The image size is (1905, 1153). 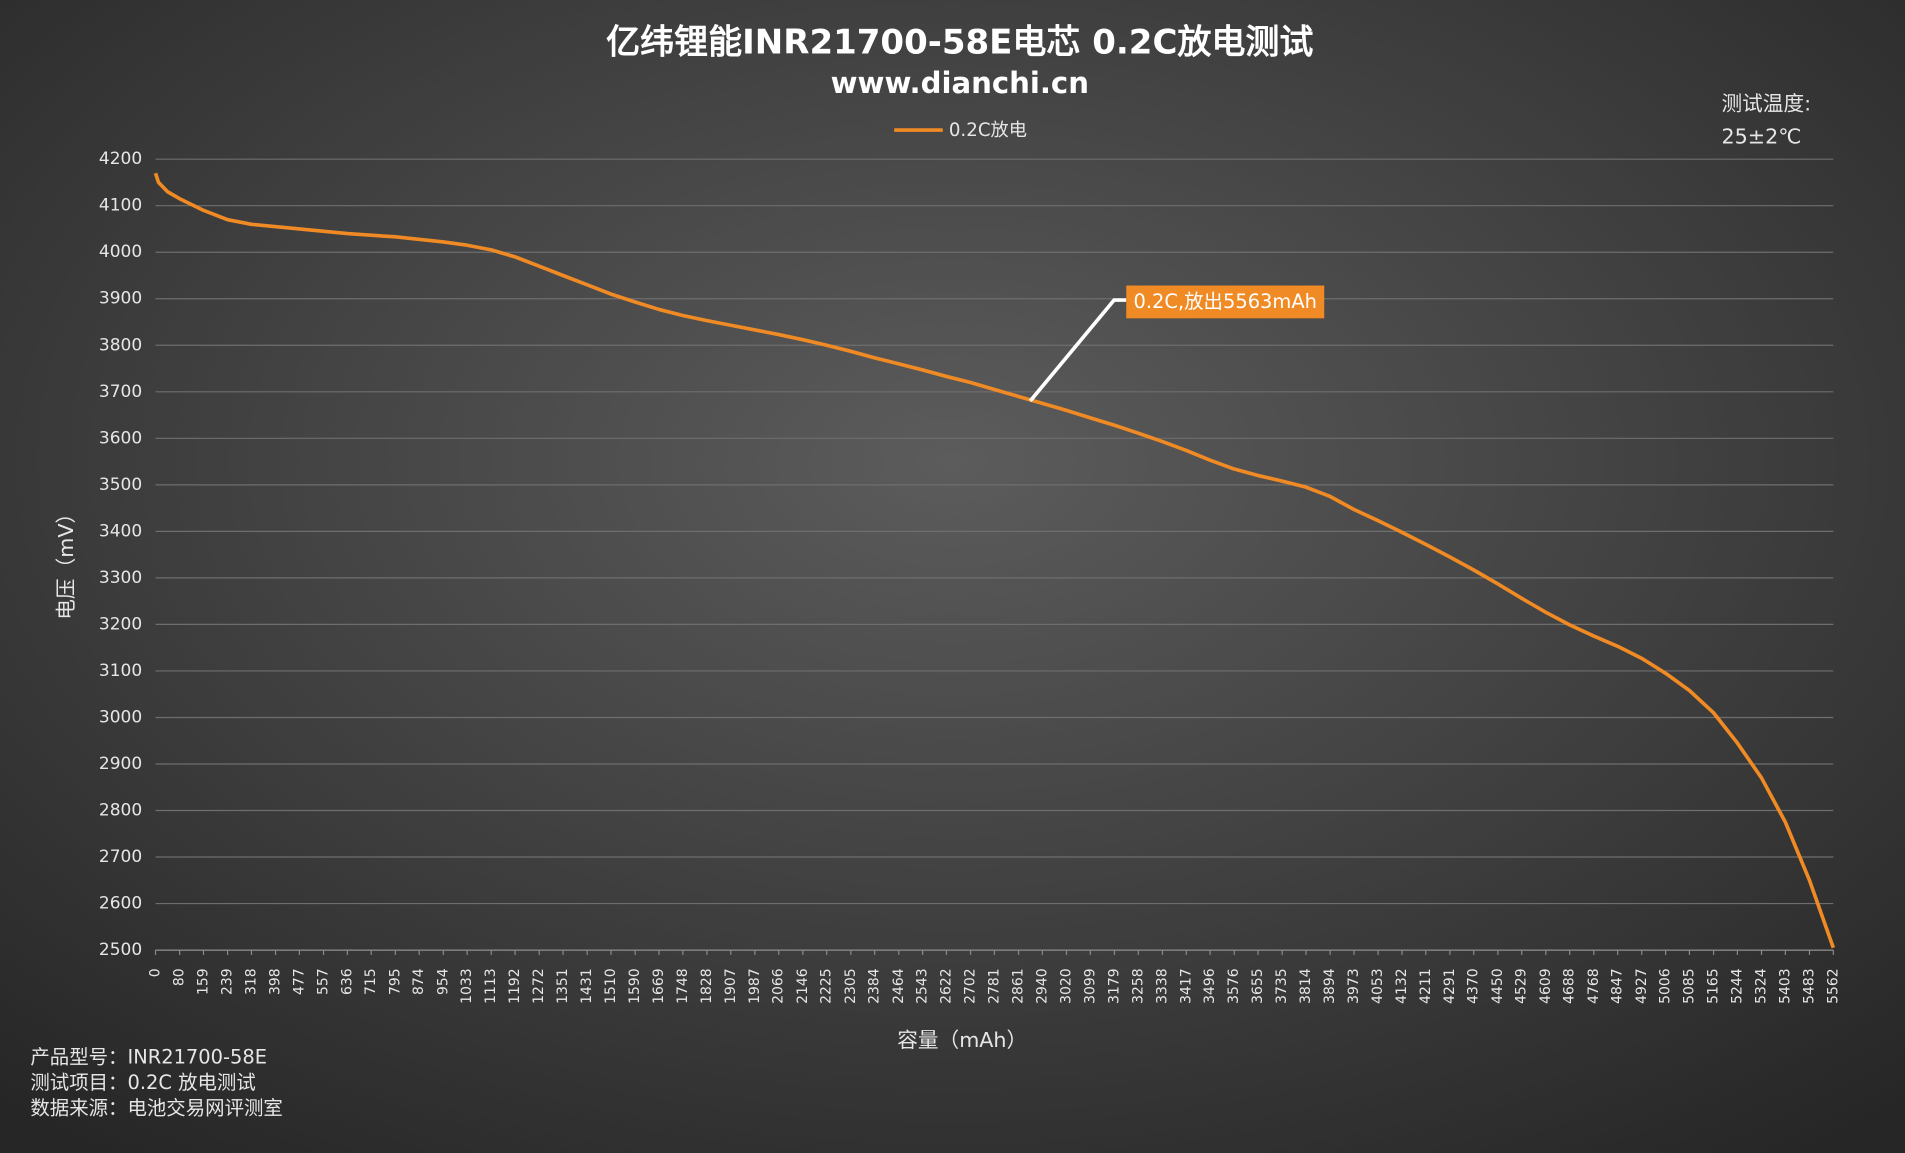 I want to click on x-tick-label: 0, so click(x=156, y=972).